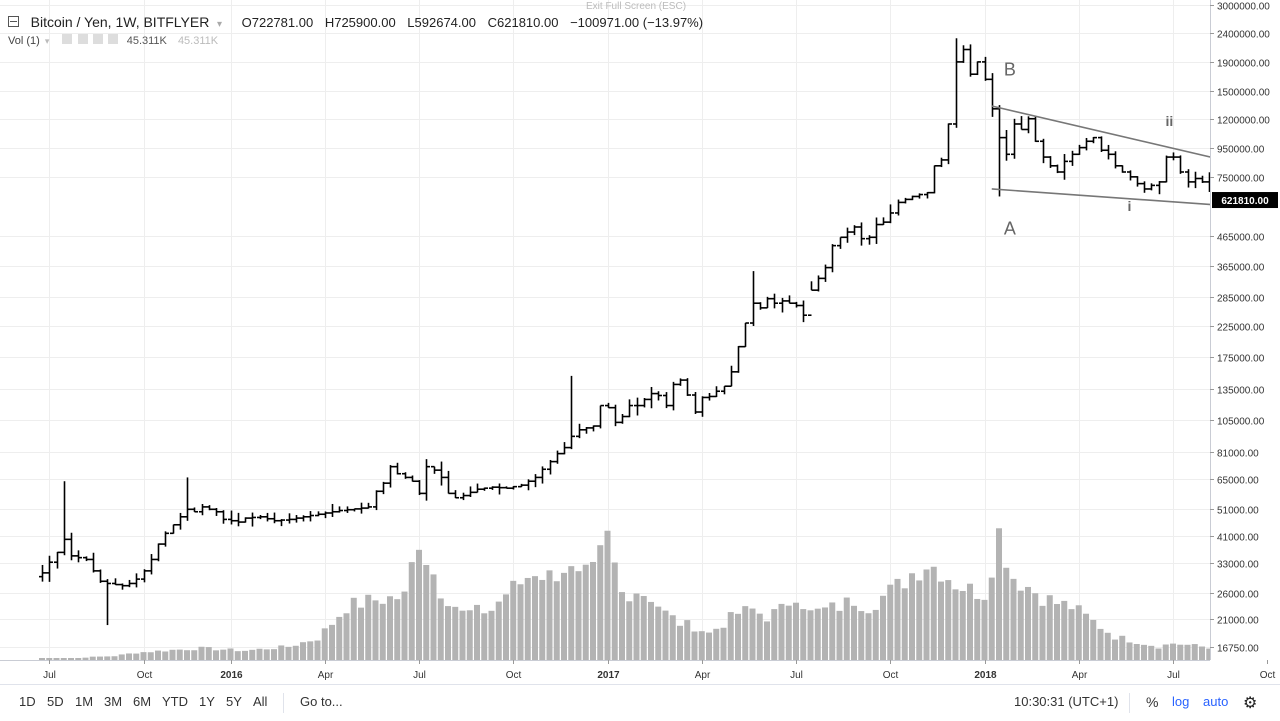 The image size is (1280, 721). Describe the element at coordinates (1238, 595) in the screenshot. I see `y-tick-label: 26000.00` at that location.